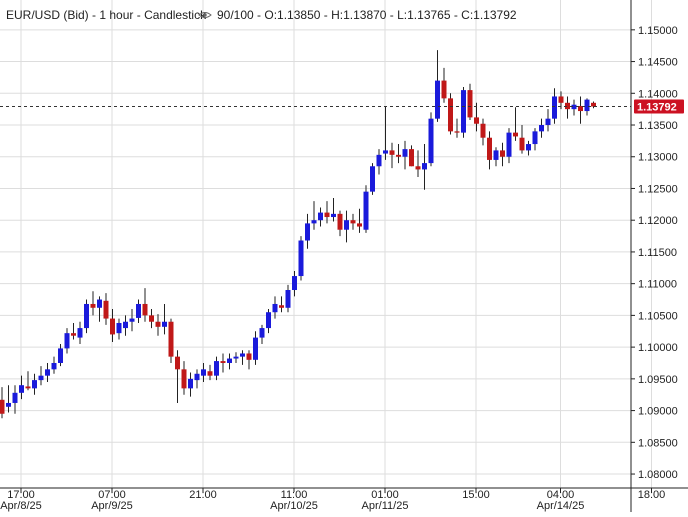  What do you see at coordinates (659, 106) in the screenshot?
I see `current-price-tag: 1.13792` at bounding box center [659, 106].